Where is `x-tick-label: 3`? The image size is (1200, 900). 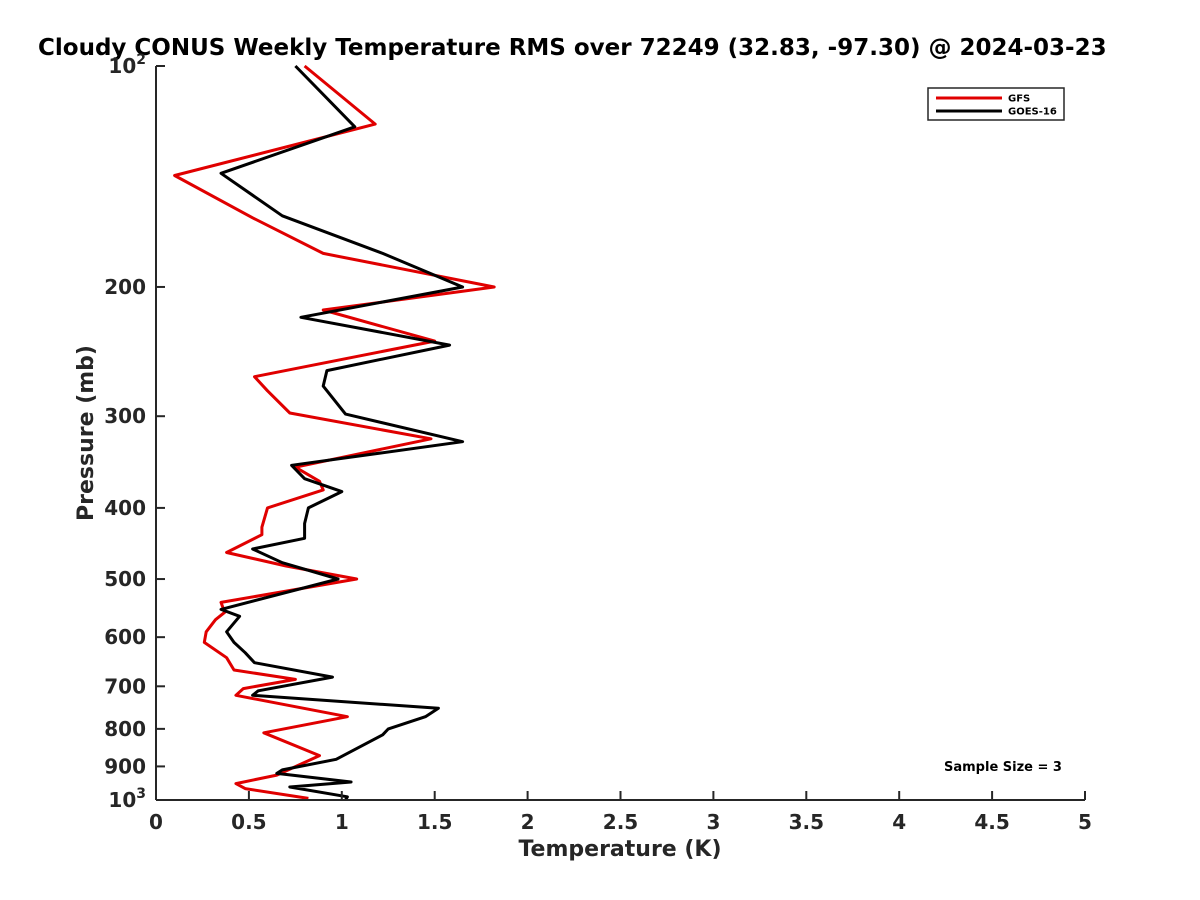 x-tick-label: 3 is located at coordinates (713, 822).